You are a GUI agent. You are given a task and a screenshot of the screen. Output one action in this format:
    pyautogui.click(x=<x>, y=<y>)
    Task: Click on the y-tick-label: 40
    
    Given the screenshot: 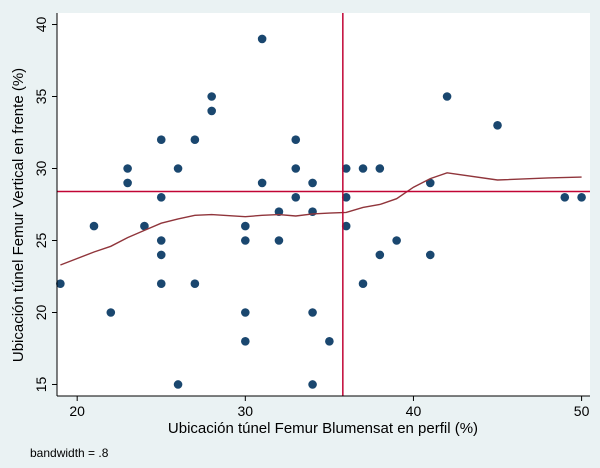 What is the action you would take?
    pyautogui.click(x=41, y=25)
    